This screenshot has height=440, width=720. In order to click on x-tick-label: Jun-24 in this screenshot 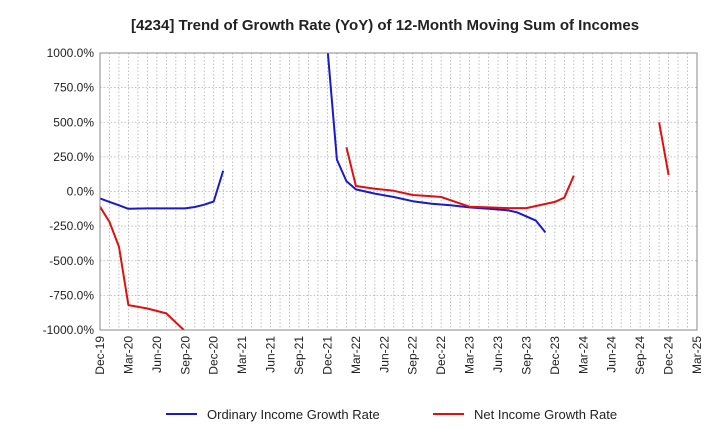, I will do `click(612, 354)`.